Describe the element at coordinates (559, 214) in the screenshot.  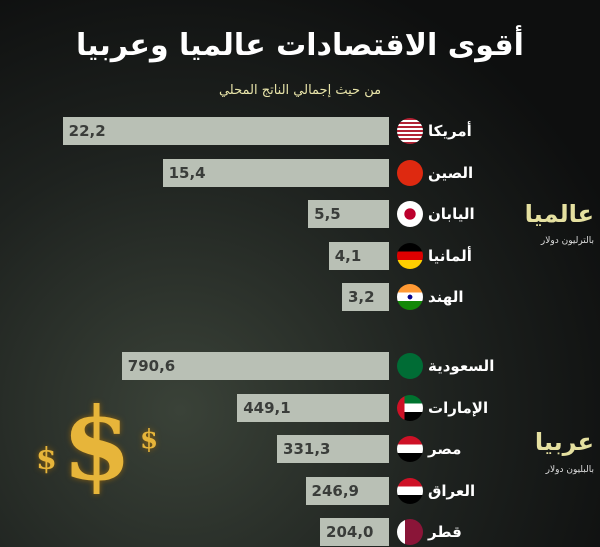
I see `section-label-world: عالميا` at that location.